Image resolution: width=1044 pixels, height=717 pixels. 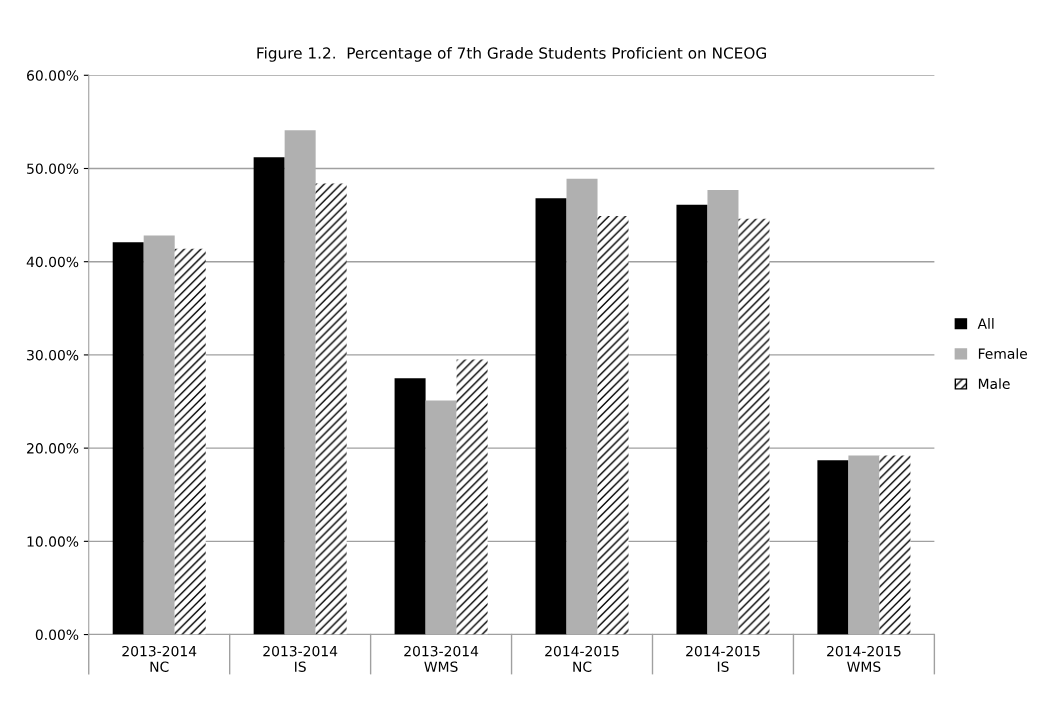 What do you see at coordinates (985, 323) in the screenshot?
I see `legend-label: All` at bounding box center [985, 323].